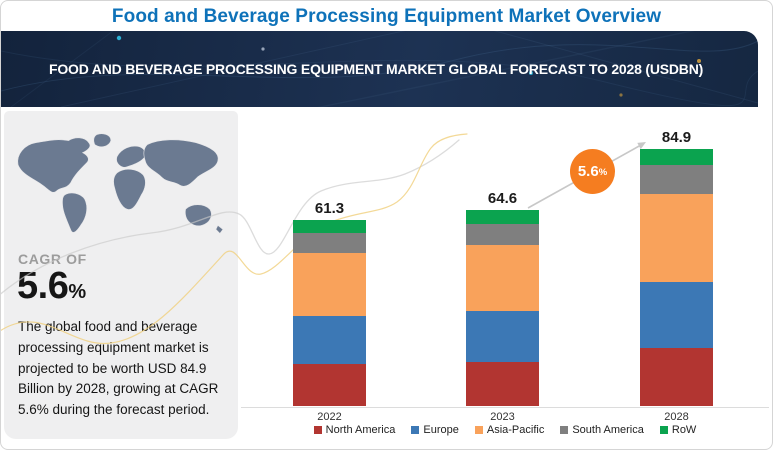  I want to click on cagr-annotation-badge: 5.6%, so click(592, 171).